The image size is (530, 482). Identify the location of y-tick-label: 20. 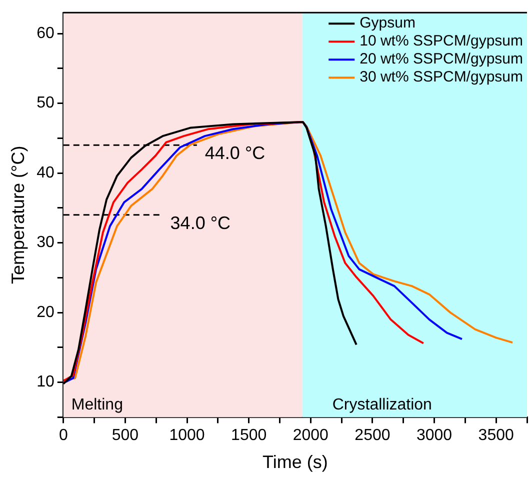
(45, 312).